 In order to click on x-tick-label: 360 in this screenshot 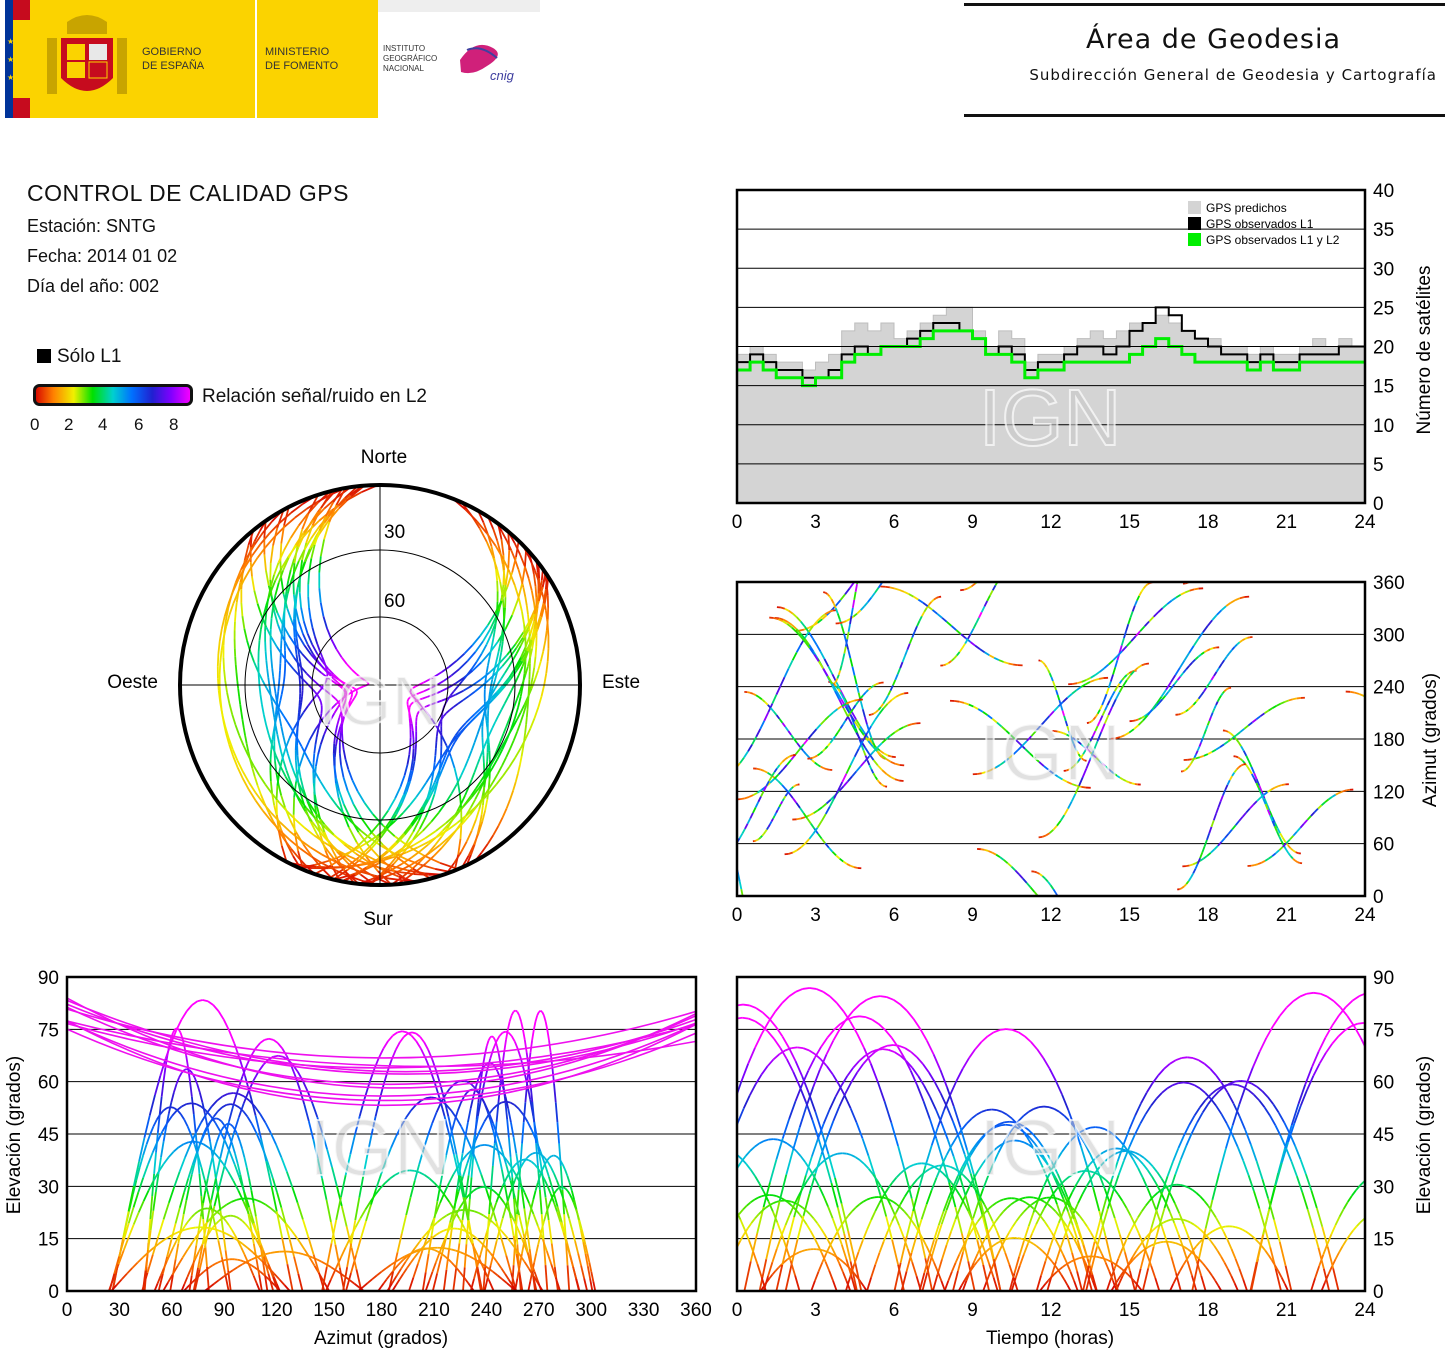, I will do `click(696, 1310)`.